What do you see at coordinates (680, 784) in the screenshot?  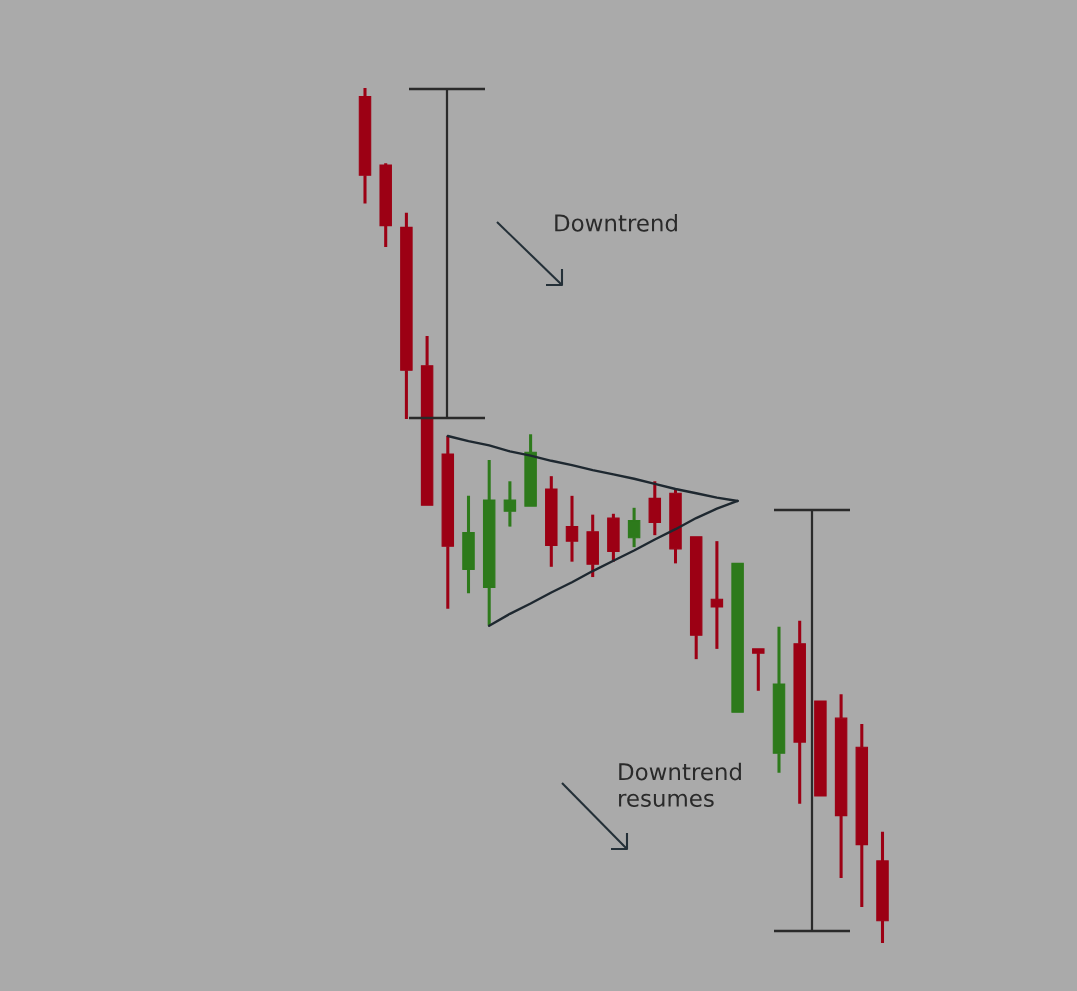 I see `annotation: Downtrend resumes` at bounding box center [680, 784].